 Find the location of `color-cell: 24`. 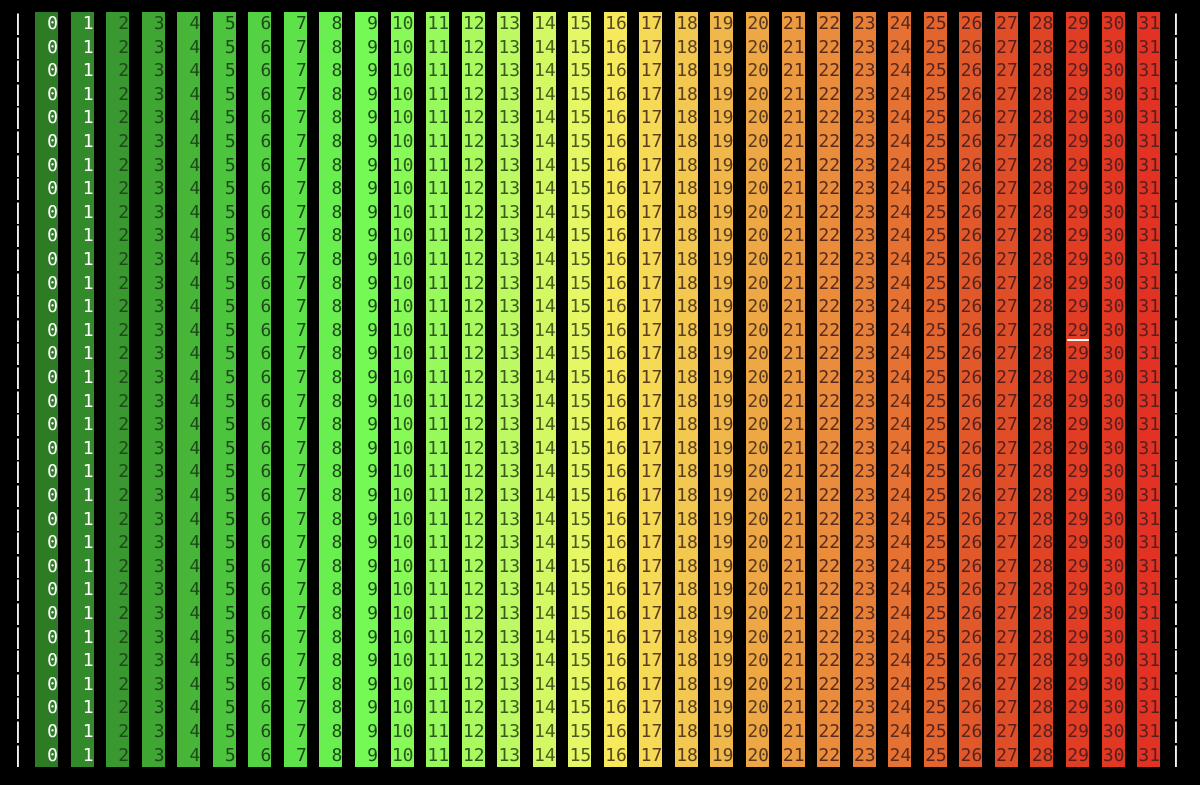

color-cell: 24 is located at coordinates (900, 24).